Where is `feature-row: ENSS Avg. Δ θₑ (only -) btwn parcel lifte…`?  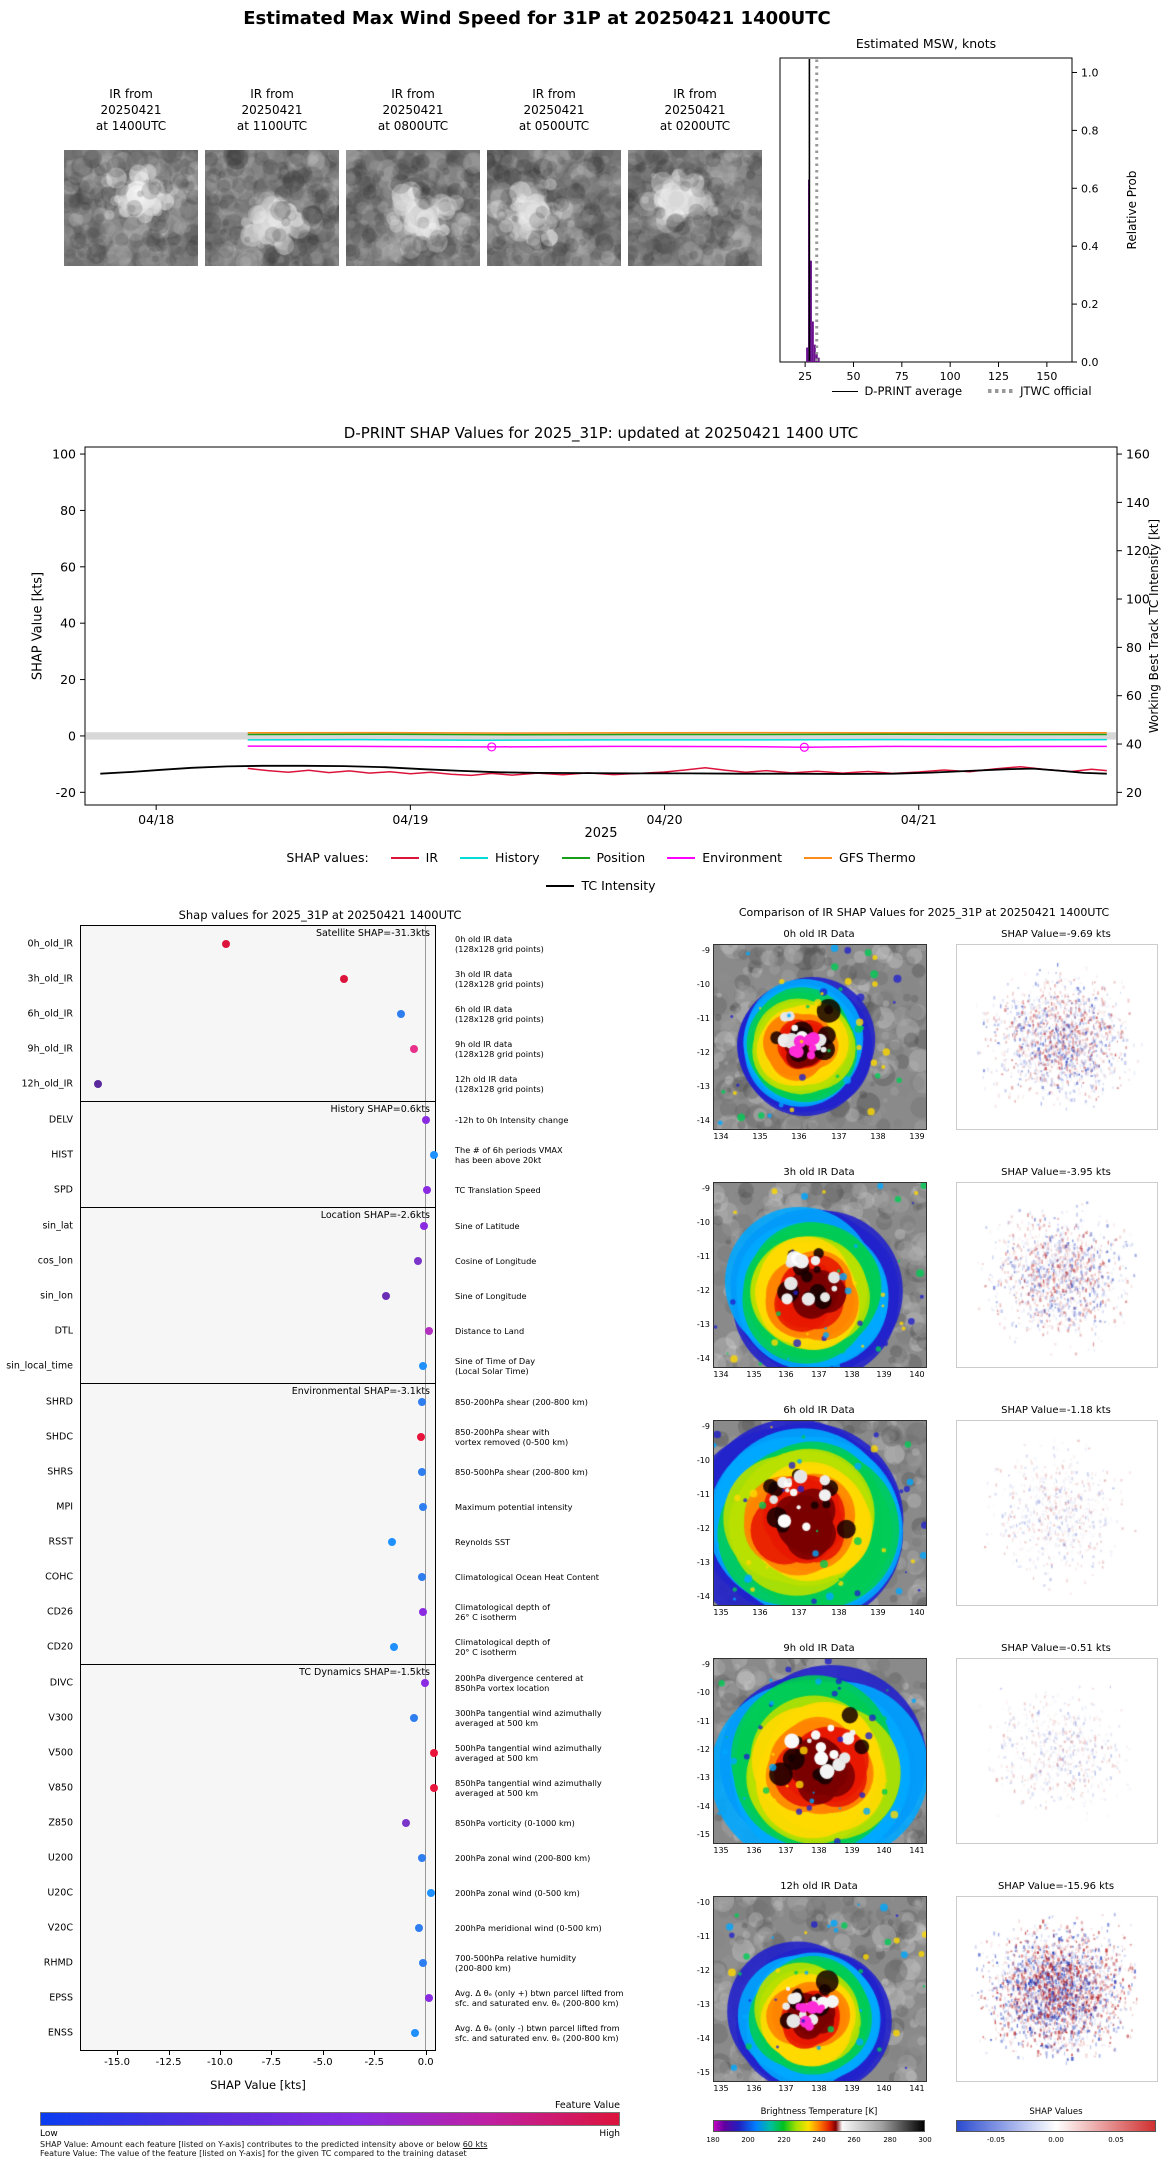 feature-row: ENSS Avg. Δ θₑ (only -) btwn parcel lifte… is located at coordinates (334, 2032).